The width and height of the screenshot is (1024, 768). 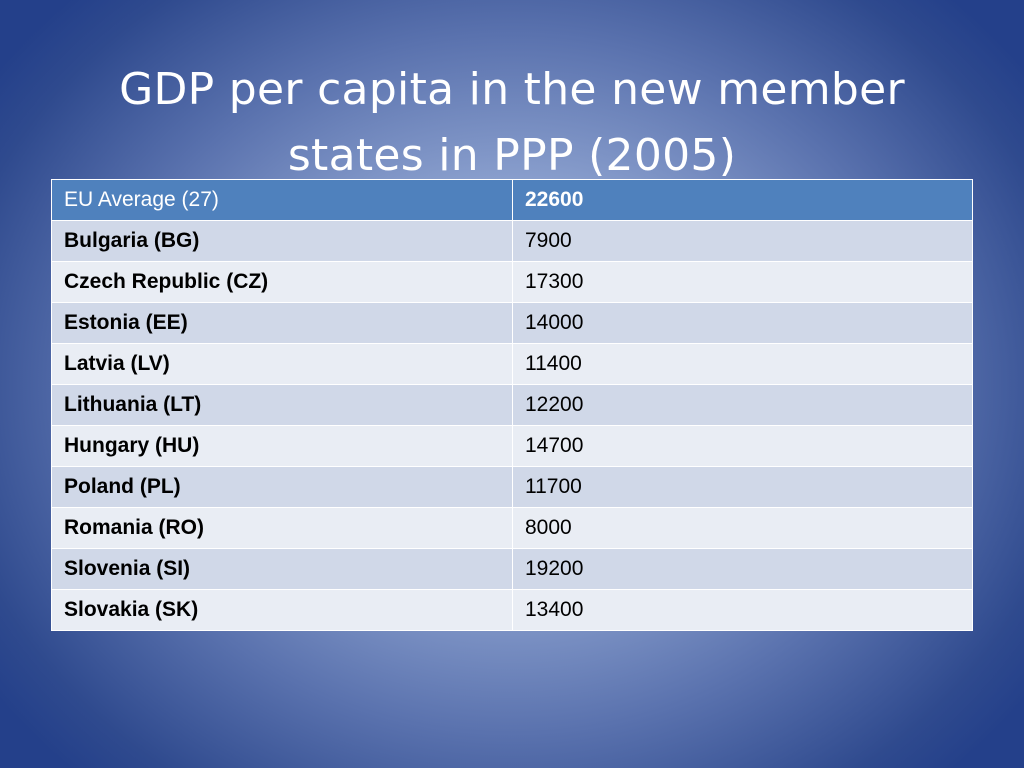 I want to click on table-row: Latvia (LV) 11400, so click(x=512, y=364).